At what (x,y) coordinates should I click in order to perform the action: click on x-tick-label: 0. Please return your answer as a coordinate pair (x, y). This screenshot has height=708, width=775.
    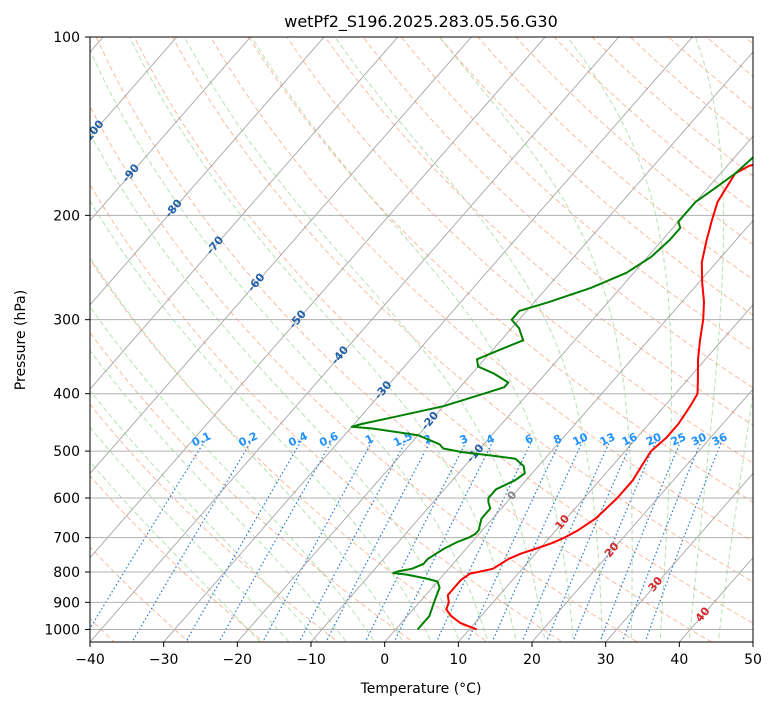
    Looking at the image, I should click on (384, 660).